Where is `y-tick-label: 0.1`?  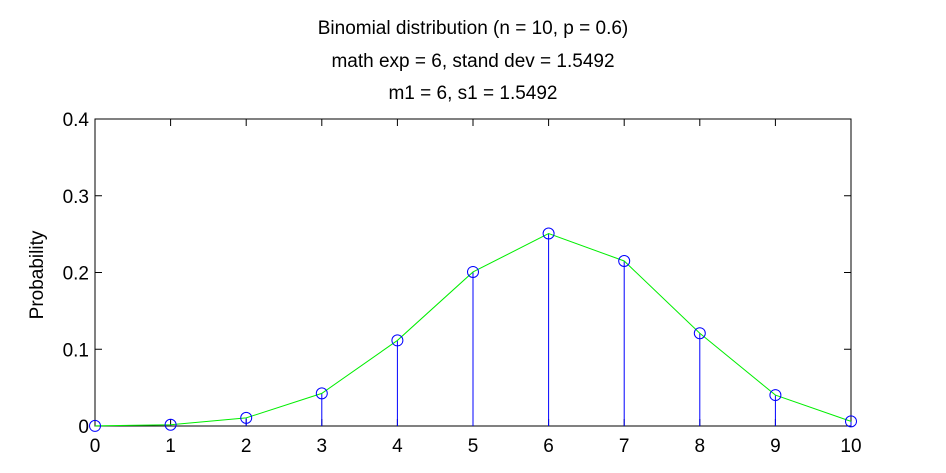
y-tick-label: 0.1 is located at coordinates (76, 350).